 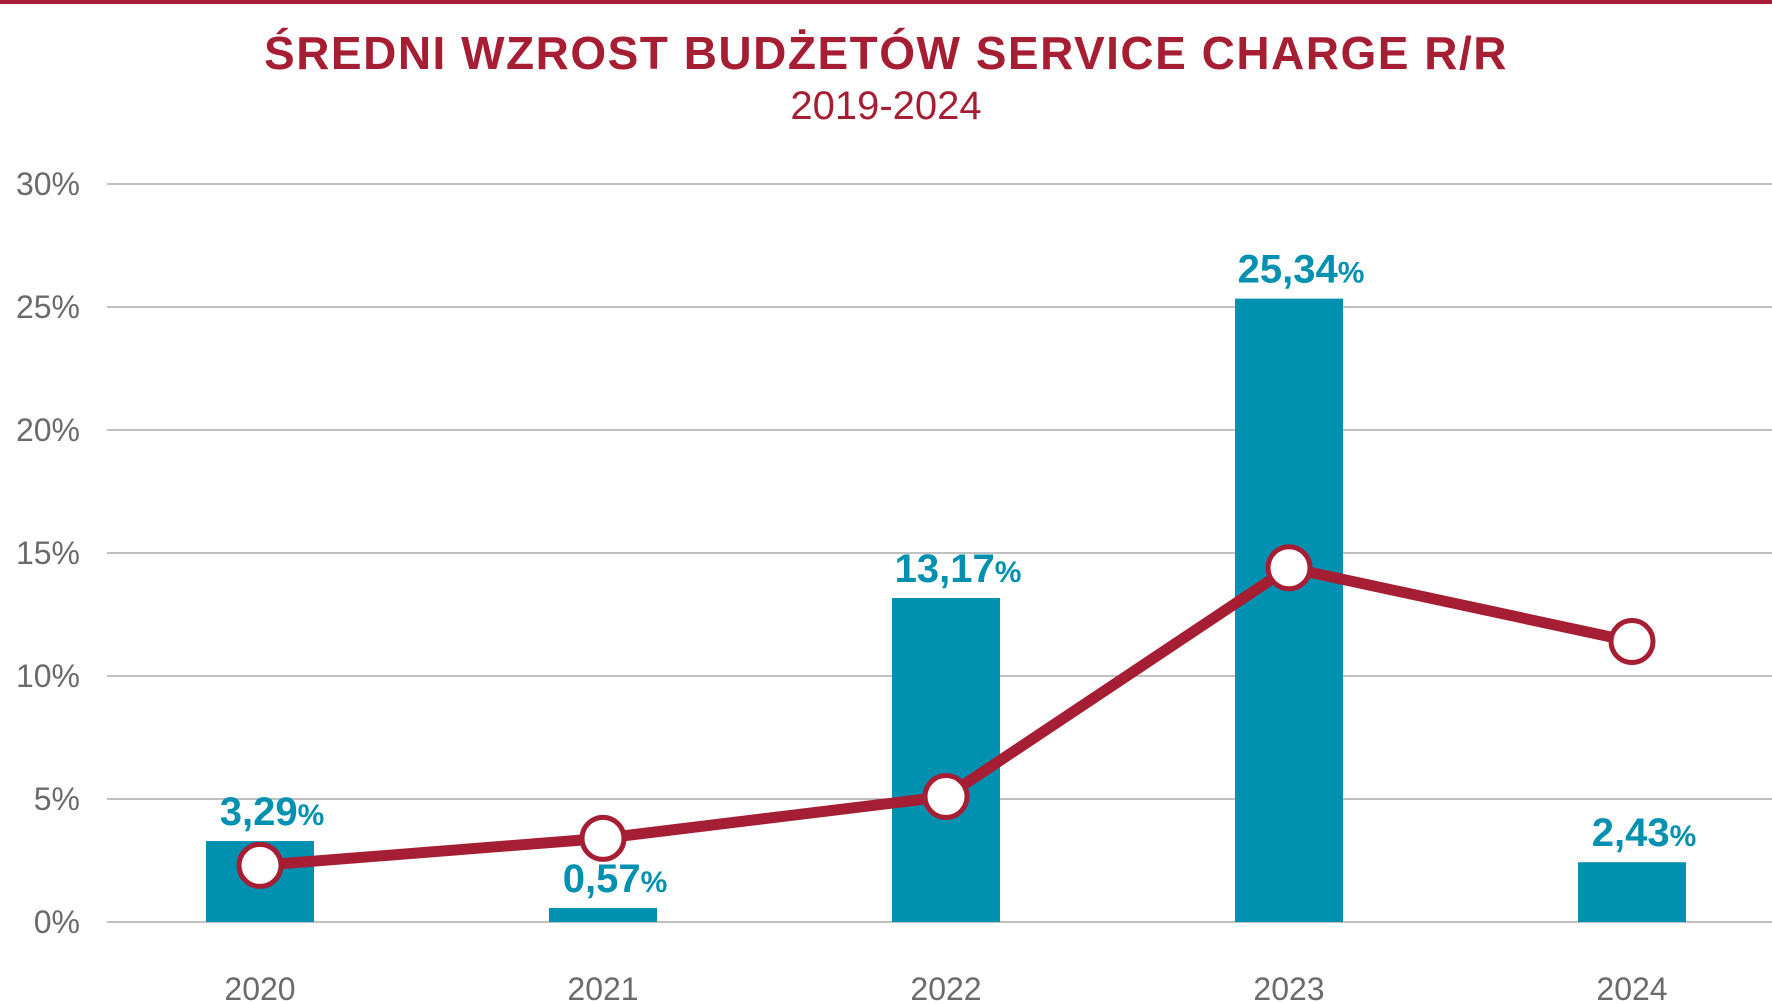 I want to click on y-tick-label: 25%, so click(x=48, y=307).